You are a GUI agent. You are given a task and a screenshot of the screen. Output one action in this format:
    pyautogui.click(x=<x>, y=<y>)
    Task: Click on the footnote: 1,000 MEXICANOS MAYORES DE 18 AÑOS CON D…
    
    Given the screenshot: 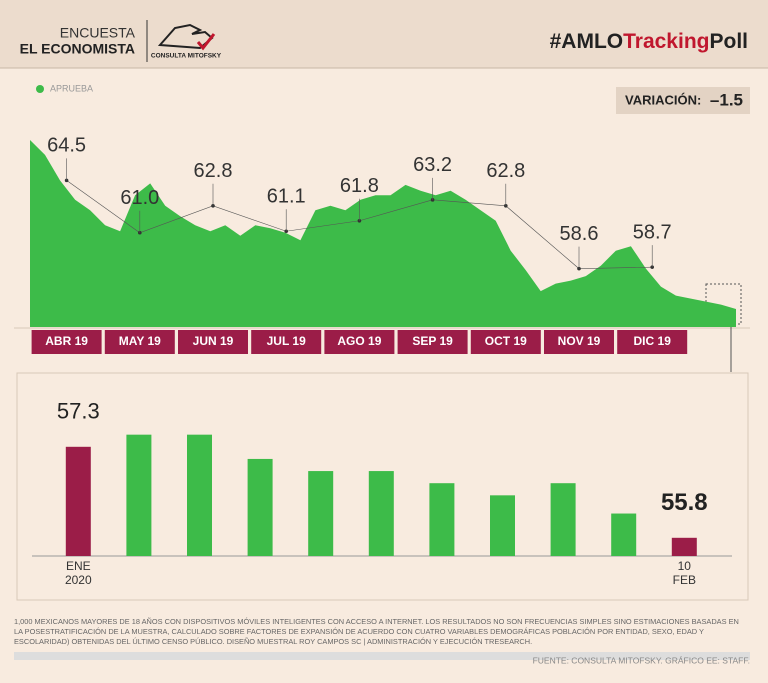 What is the action you would take?
    pyautogui.click(x=376, y=631)
    